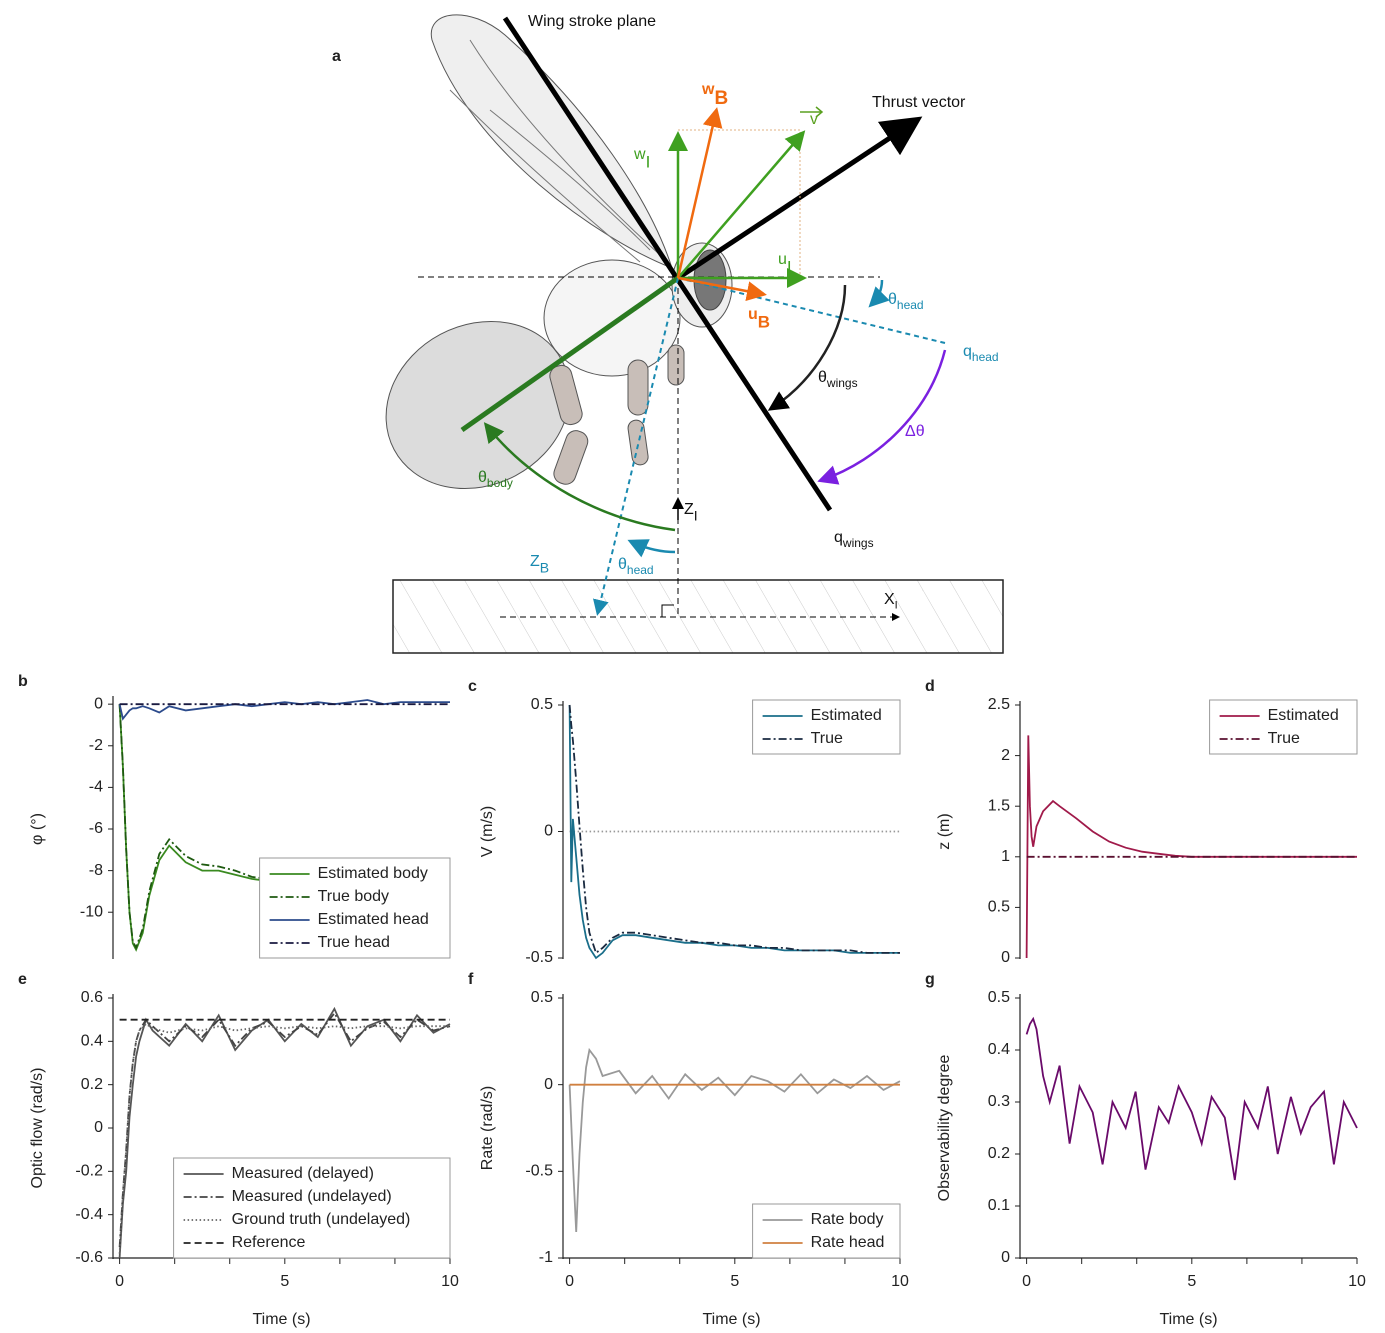 Image resolution: width=1385 pixels, height=1333 pixels. I want to click on y-tick-label: 2, so click(1005, 755).